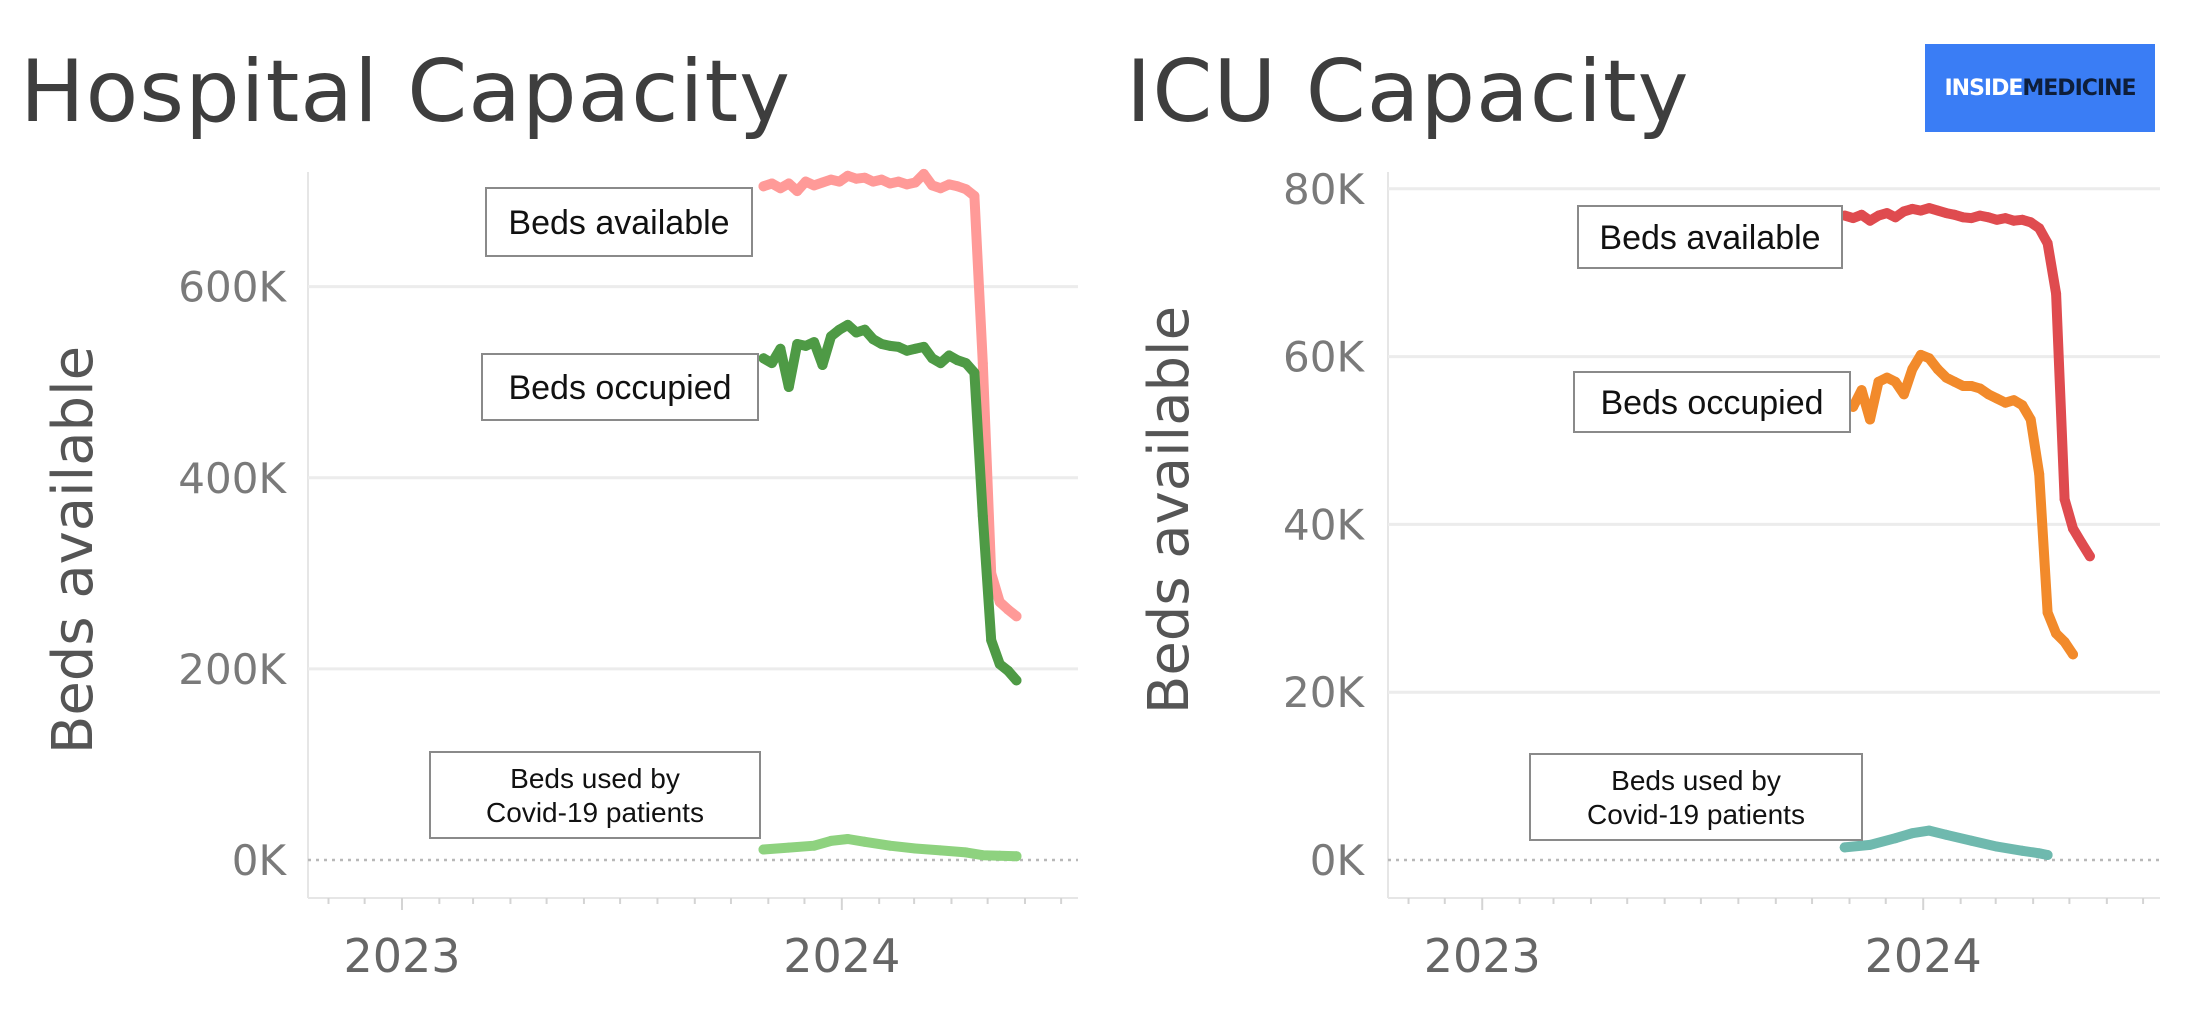 This screenshot has height=1016, width=2208. What do you see at coordinates (1482, 956) in the screenshot?
I see `x-tick-label: 2023` at bounding box center [1482, 956].